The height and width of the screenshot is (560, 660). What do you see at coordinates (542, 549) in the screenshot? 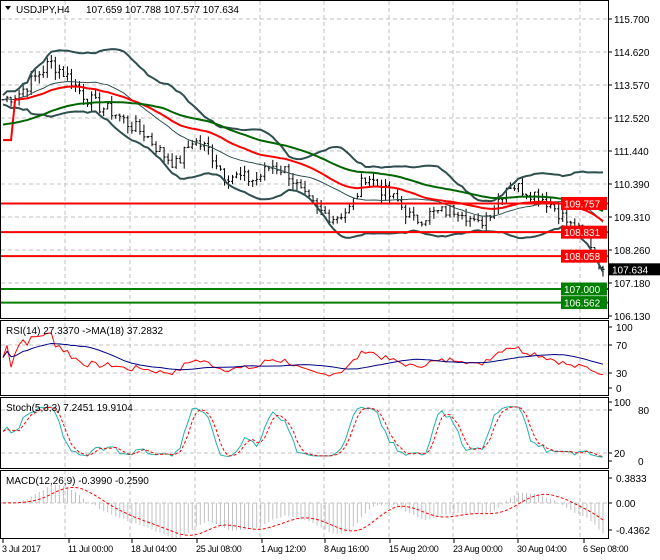
I see `time-axis-label: 30 Aug 04:00` at bounding box center [542, 549].